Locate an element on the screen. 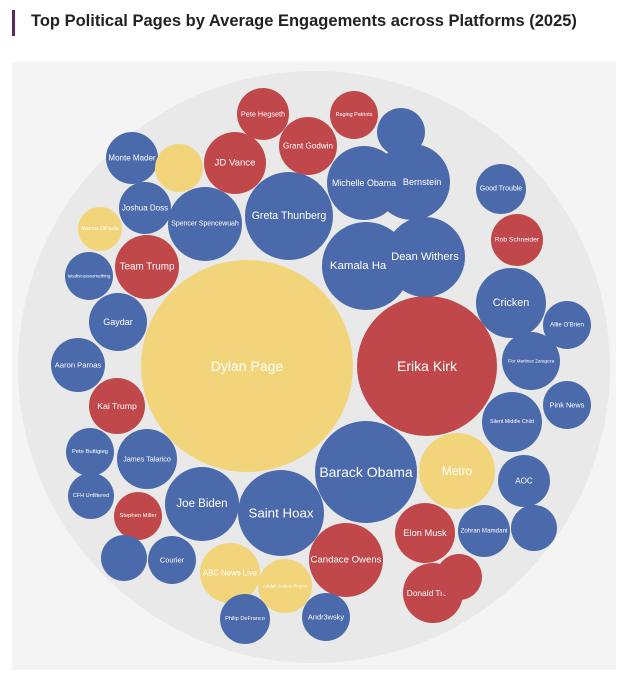  bubble-erika-kirk is located at coordinates (427, 366).